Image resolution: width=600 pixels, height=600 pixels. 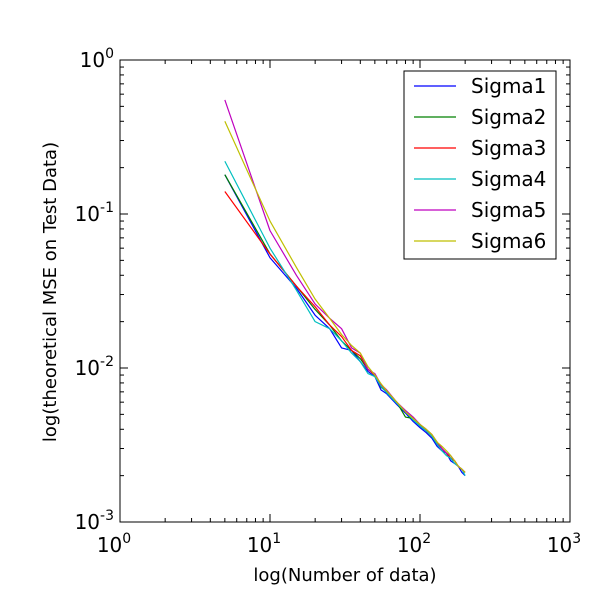 What do you see at coordinates (508, 86) in the screenshot?
I see `legend-label: Sigma1` at bounding box center [508, 86].